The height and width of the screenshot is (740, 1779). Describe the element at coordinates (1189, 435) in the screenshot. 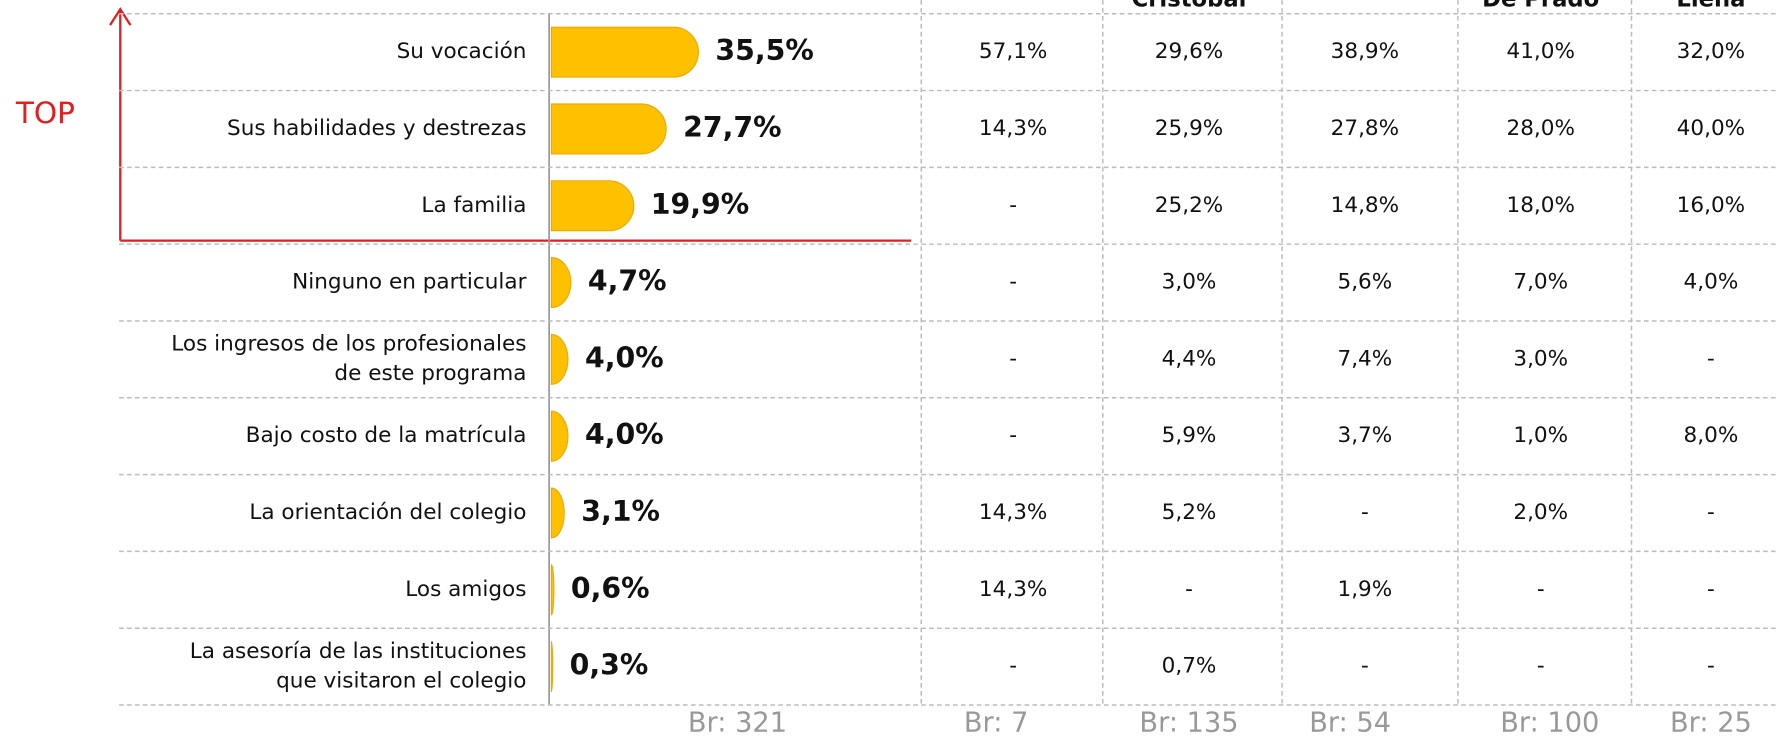

I see `table-cell: 5,9%` at that location.